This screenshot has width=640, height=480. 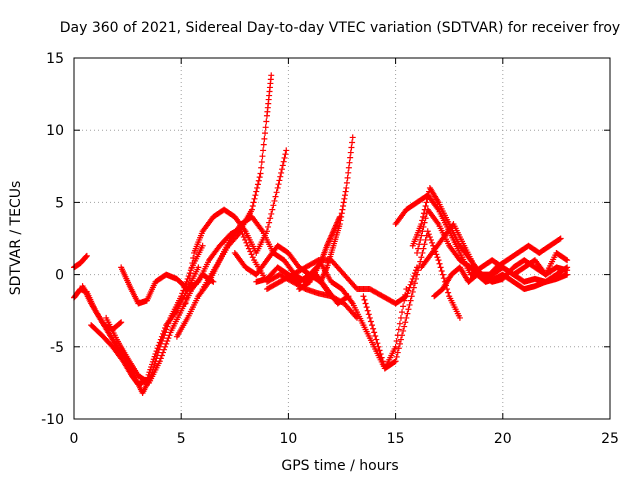 I want to click on x-axis-label: GPS time / hours, so click(x=339, y=466).